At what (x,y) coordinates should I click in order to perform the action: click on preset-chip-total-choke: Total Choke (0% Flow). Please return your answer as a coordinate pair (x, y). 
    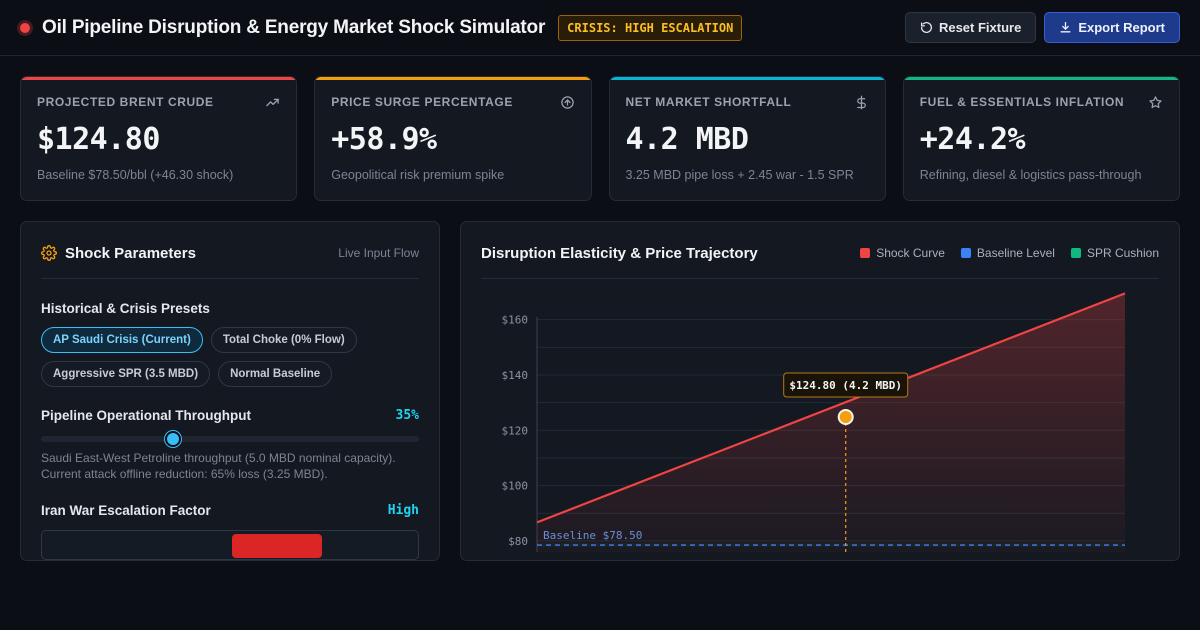
    Looking at the image, I should click on (283, 340).